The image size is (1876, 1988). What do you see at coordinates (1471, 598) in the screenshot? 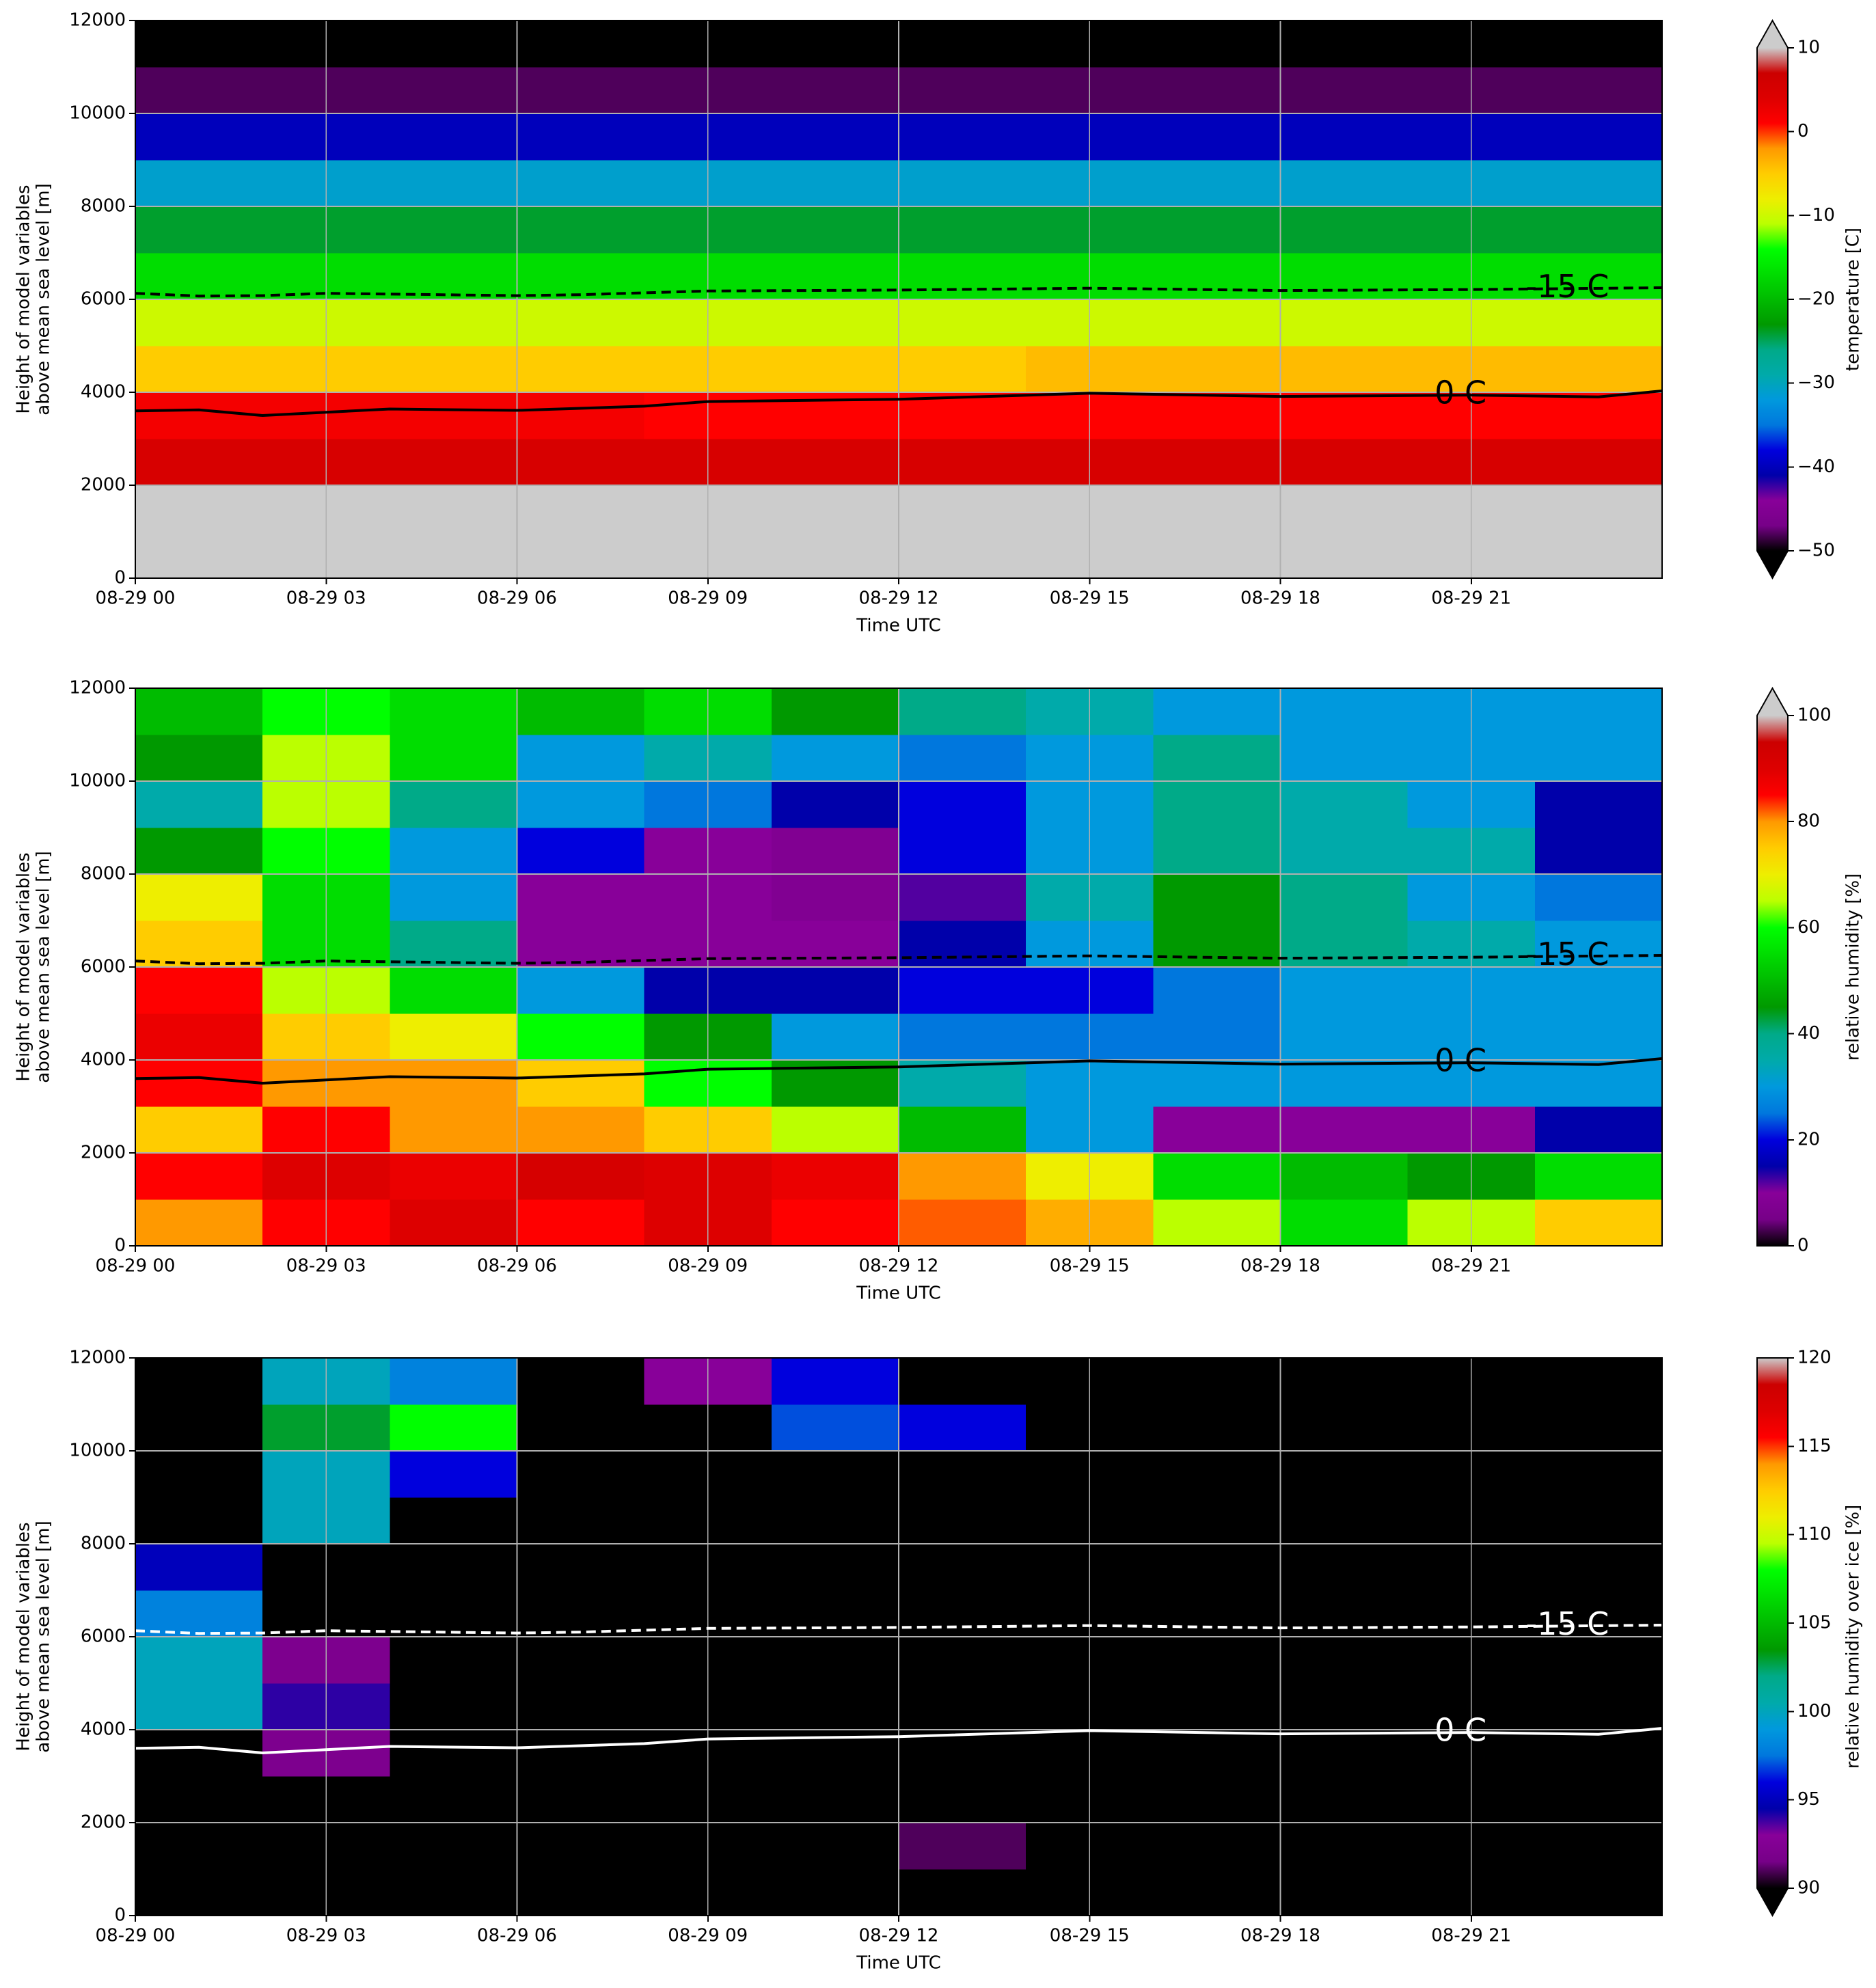
I see `x-tick-label: 08-29 21` at bounding box center [1471, 598].